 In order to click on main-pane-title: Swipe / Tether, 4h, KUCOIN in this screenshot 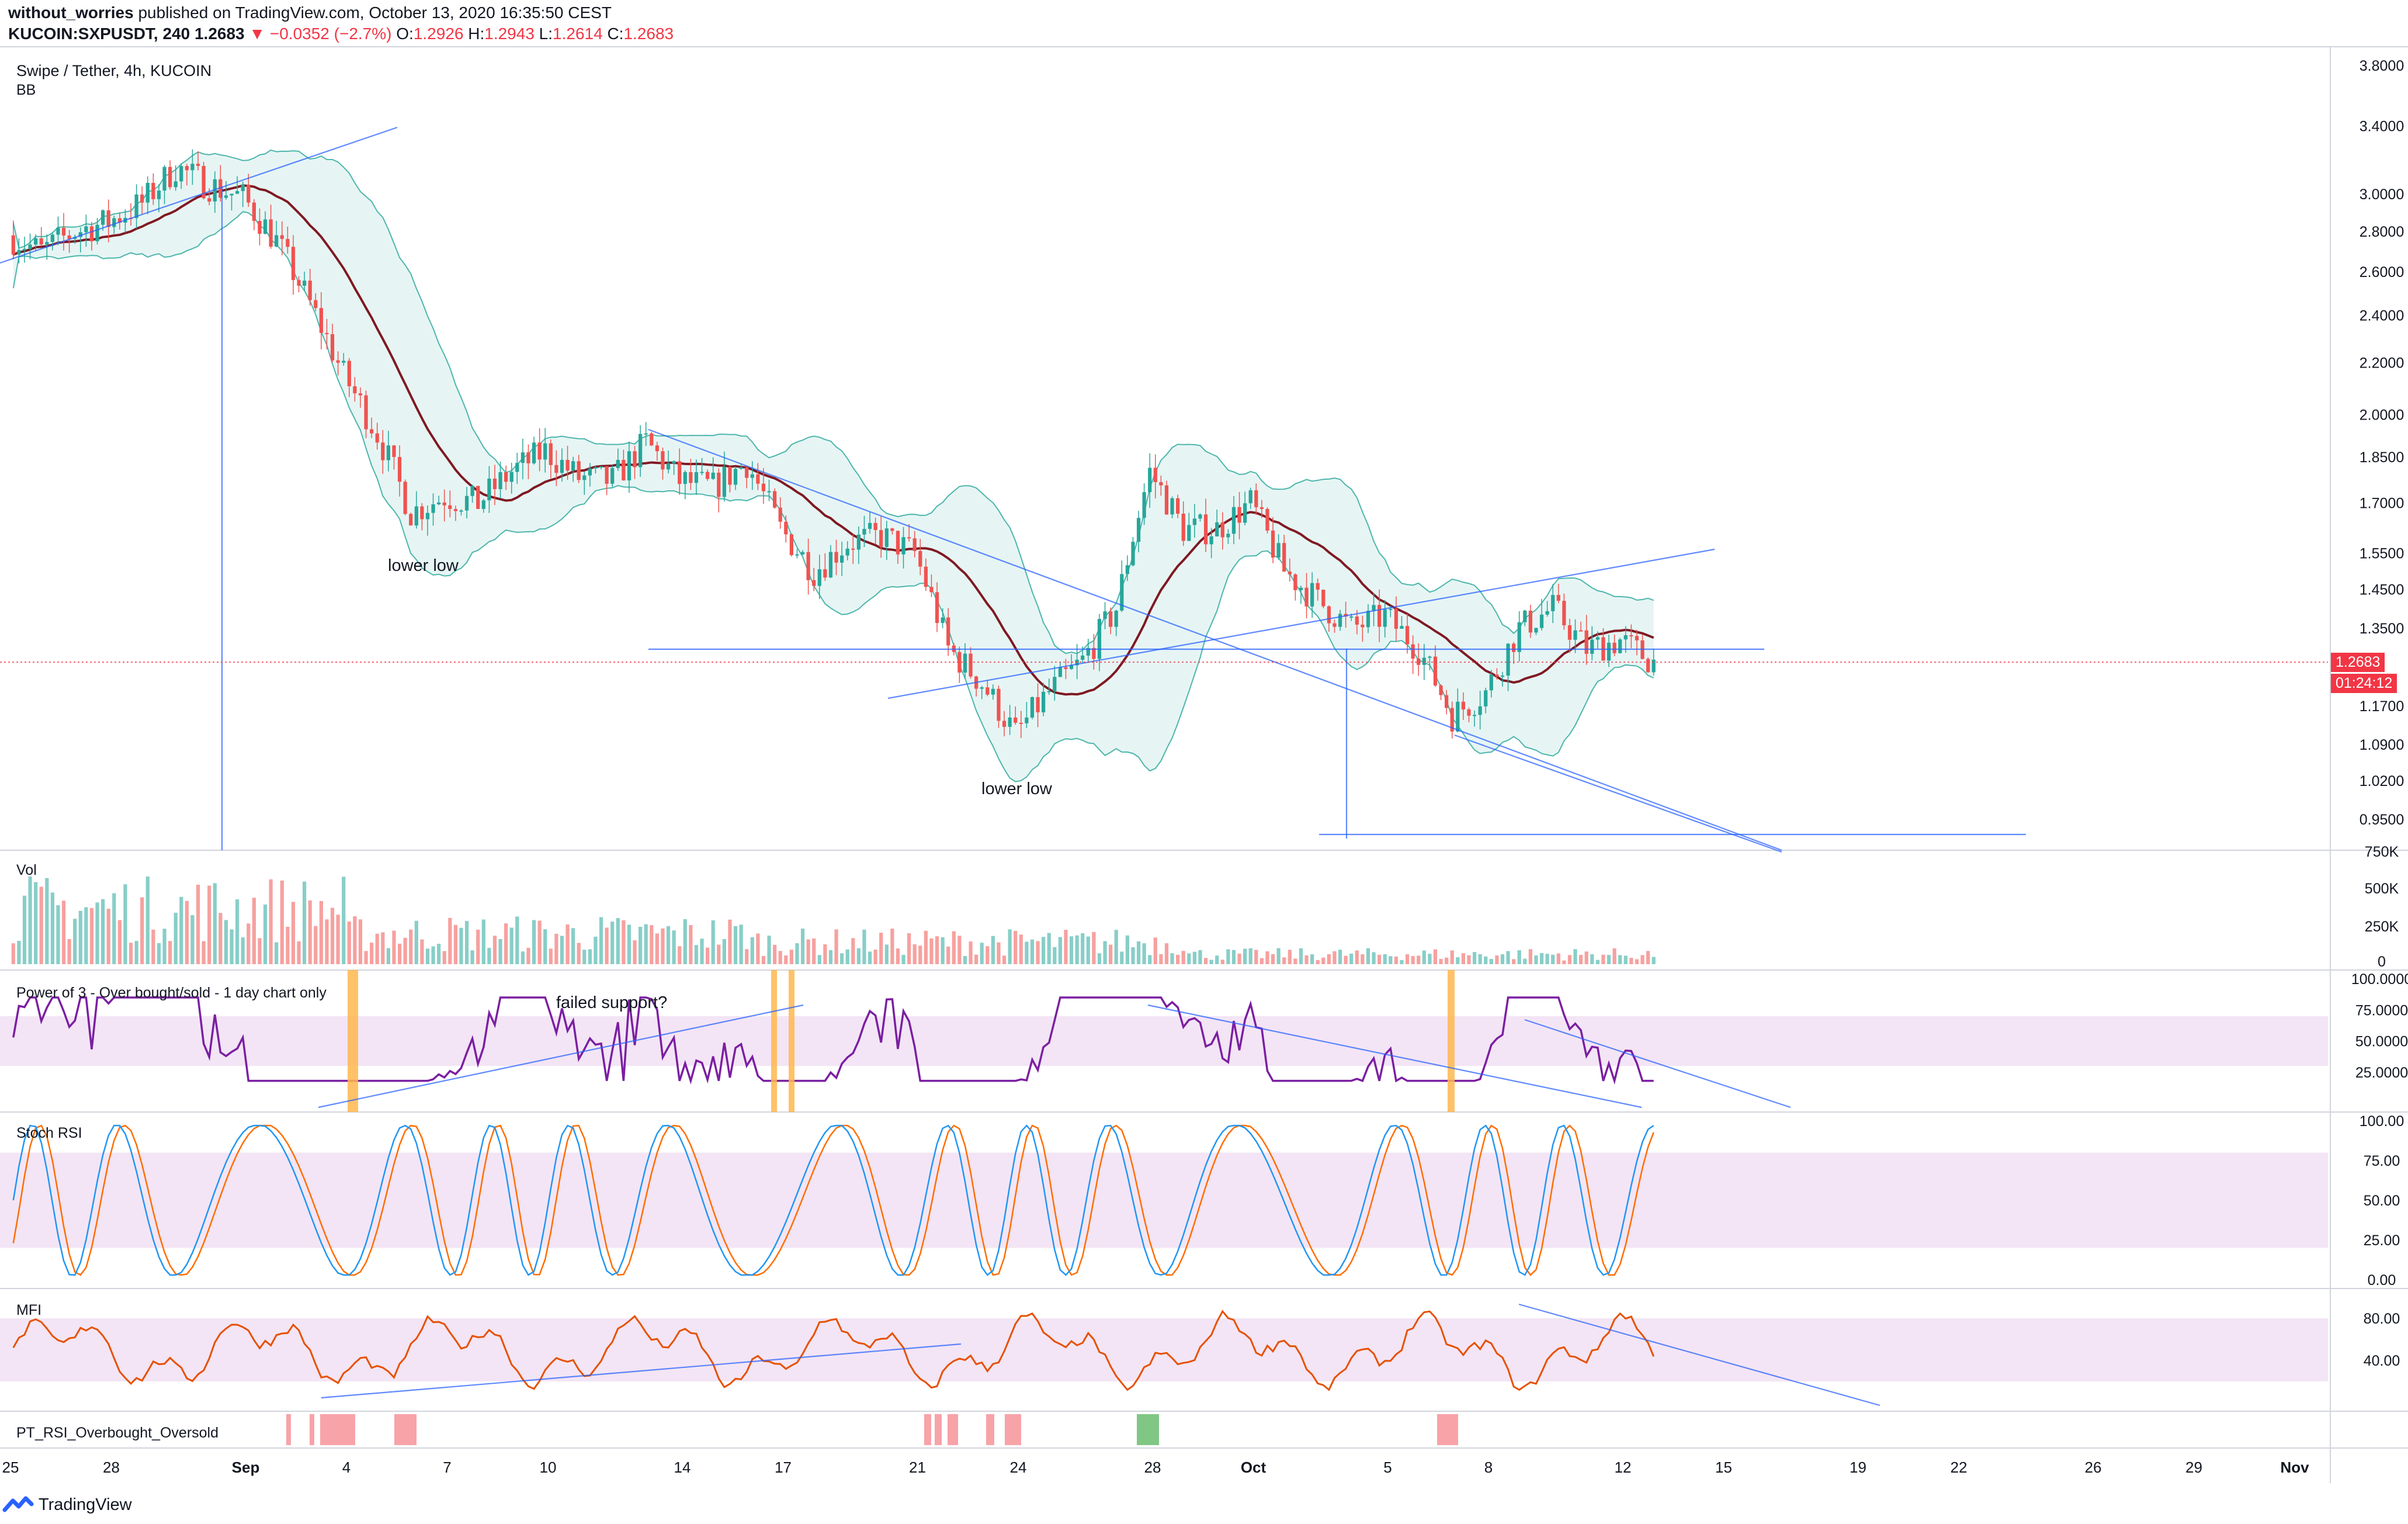, I will do `click(114, 70)`.